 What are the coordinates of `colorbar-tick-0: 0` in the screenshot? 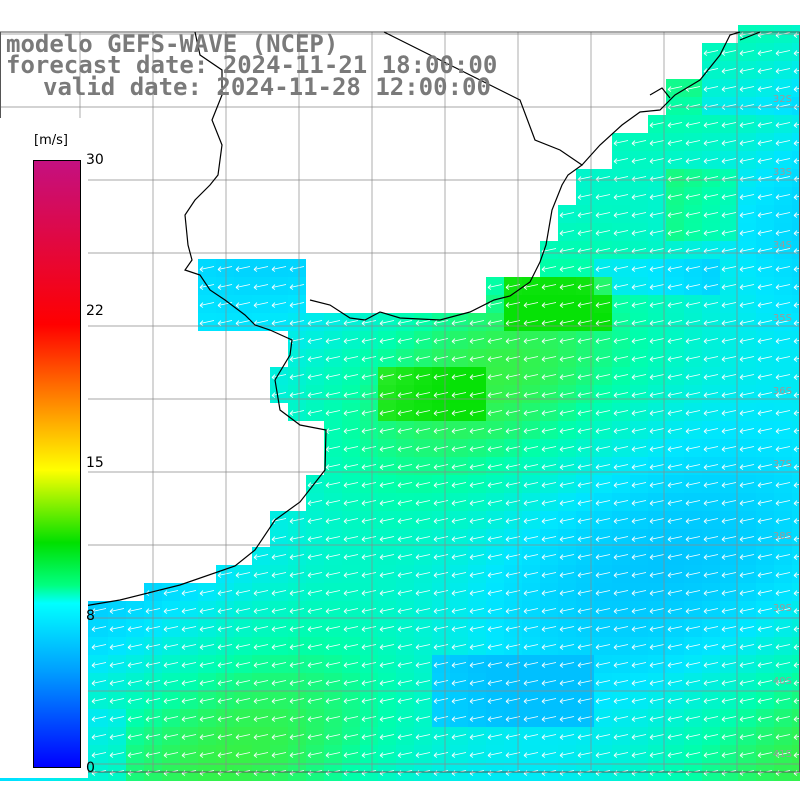 It's located at (90, 768).